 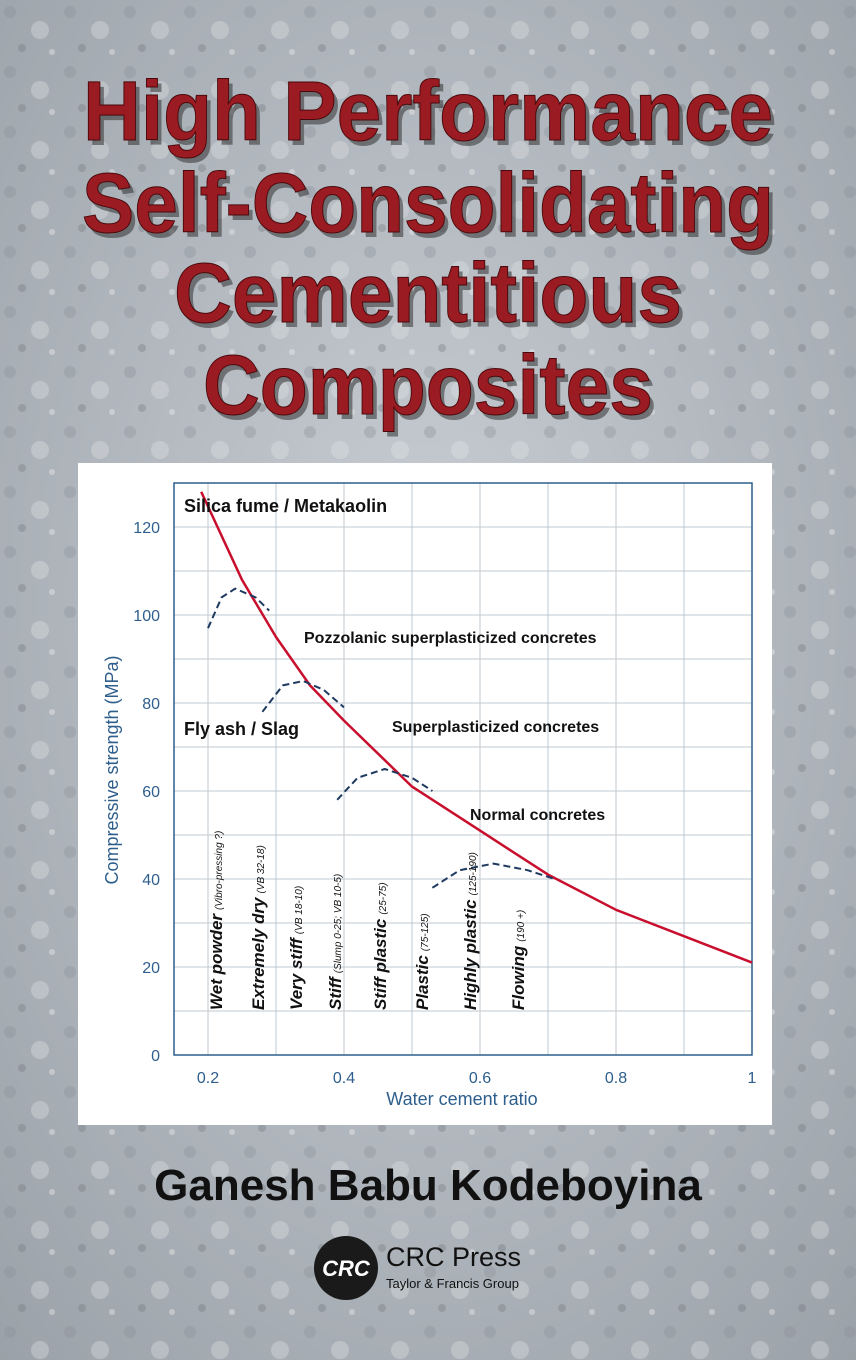 What do you see at coordinates (155, 1056) in the screenshot?
I see `y-tick-label: 0` at bounding box center [155, 1056].